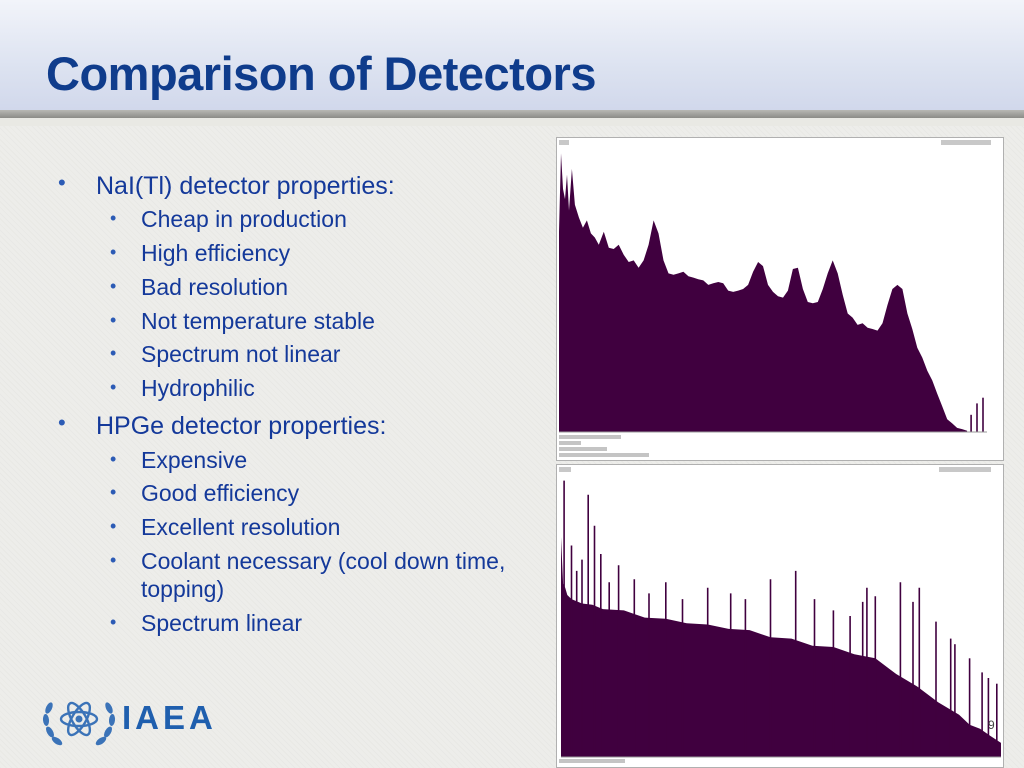 The width and height of the screenshot is (1024, 768). I want to click on list-item-text: Coolant necessary (cool down time,, so click(323, 561).